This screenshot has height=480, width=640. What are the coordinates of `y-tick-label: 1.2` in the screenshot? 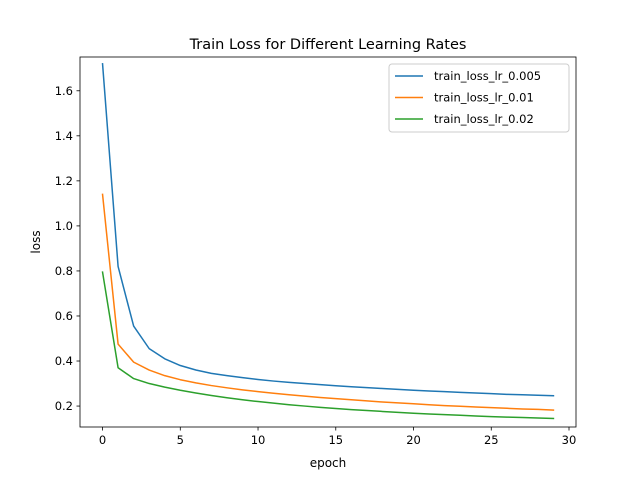 It's located at (64, 181).